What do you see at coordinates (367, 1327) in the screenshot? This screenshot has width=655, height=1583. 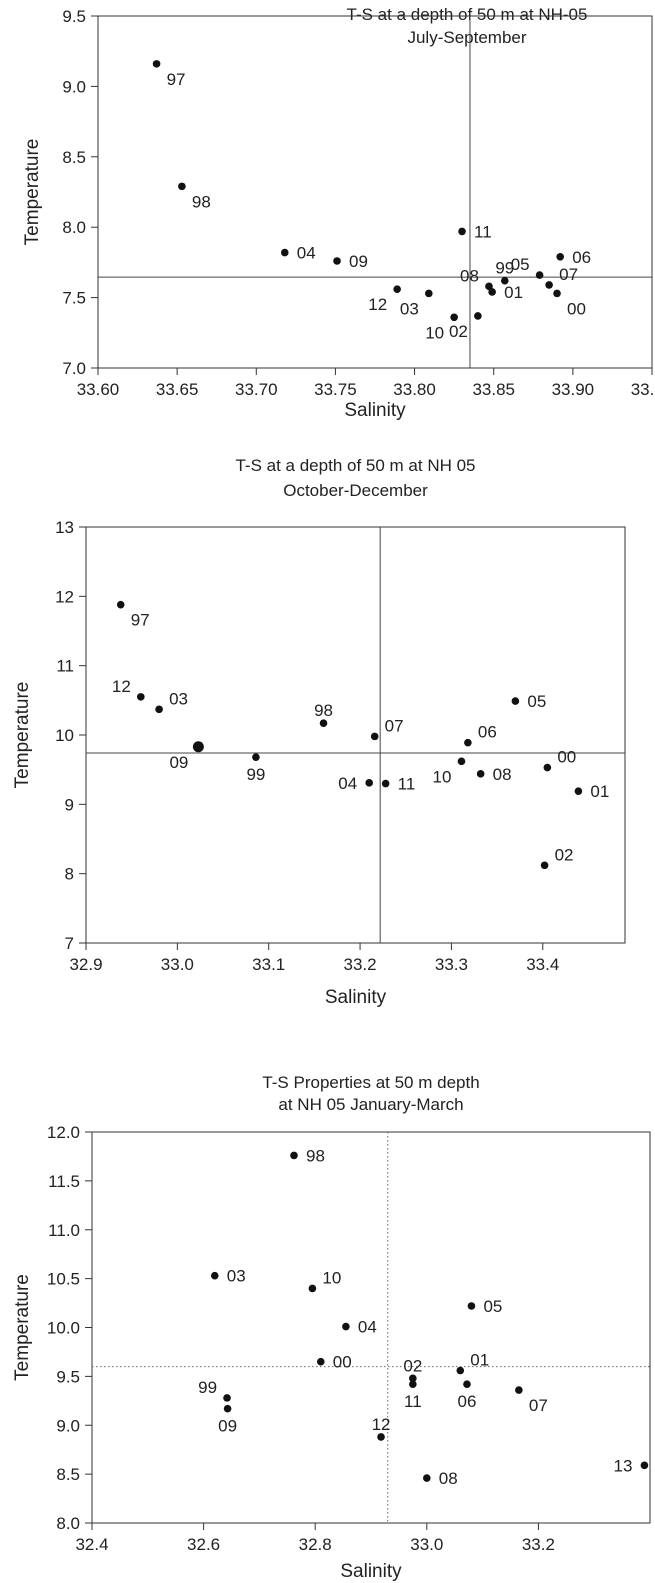 I see `data-point-label: 04` at bounding box center [367, 1327].